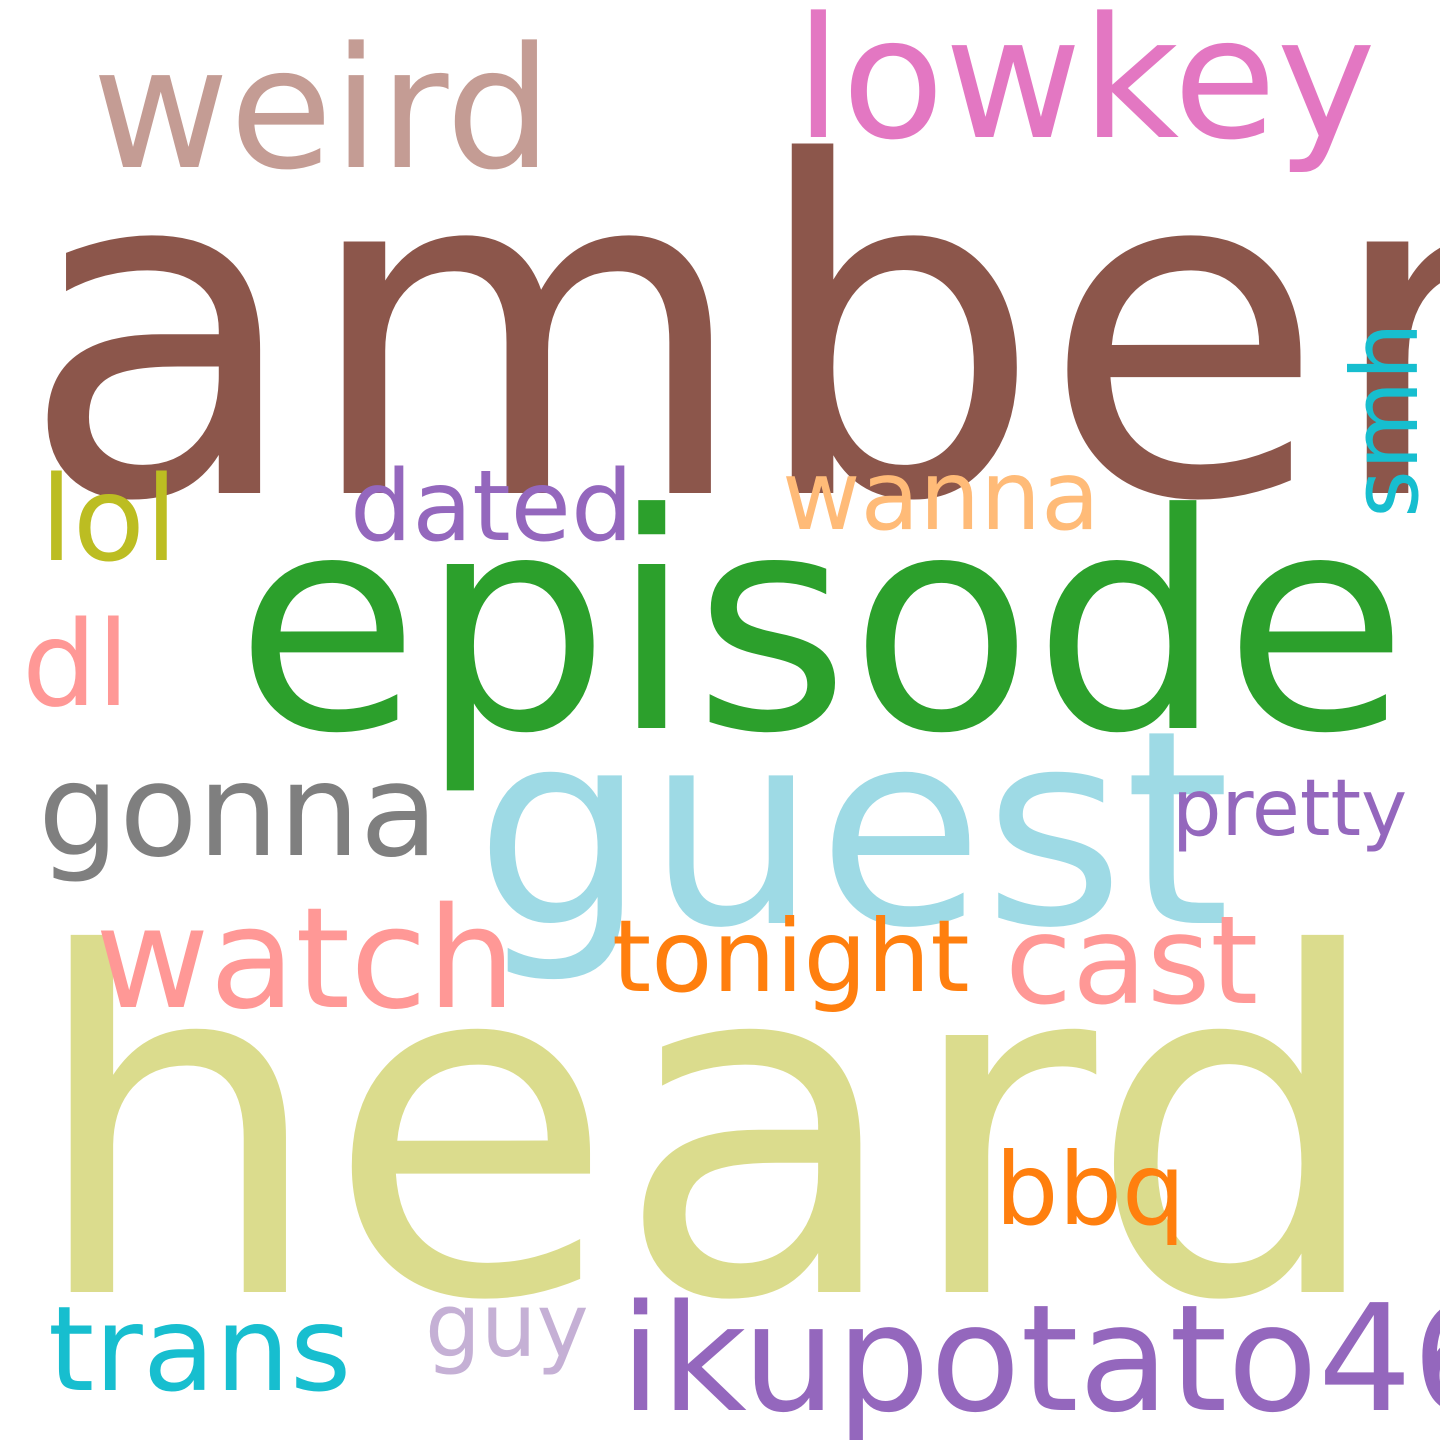 Image resolution: width=1440 pixels, height=1440 pixels. Describe the element at coordinates (507, 1325) in the screenshot. I see `word-guy: guy` at that location.